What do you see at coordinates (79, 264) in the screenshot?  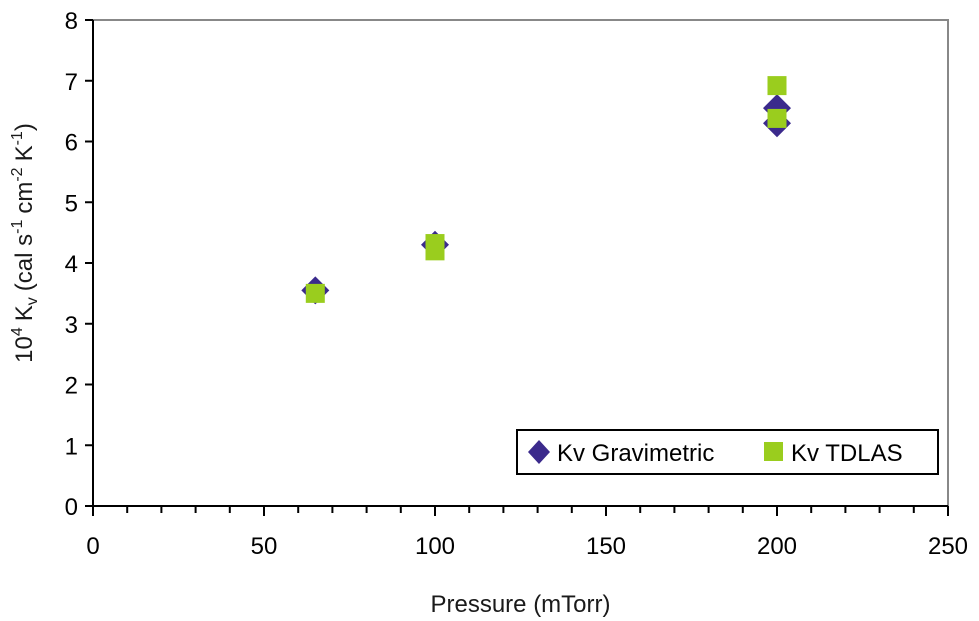 I see `y-axis-ticks: 0 1 2 3 4 5 6 7 8` at bounding box center [79, 264].